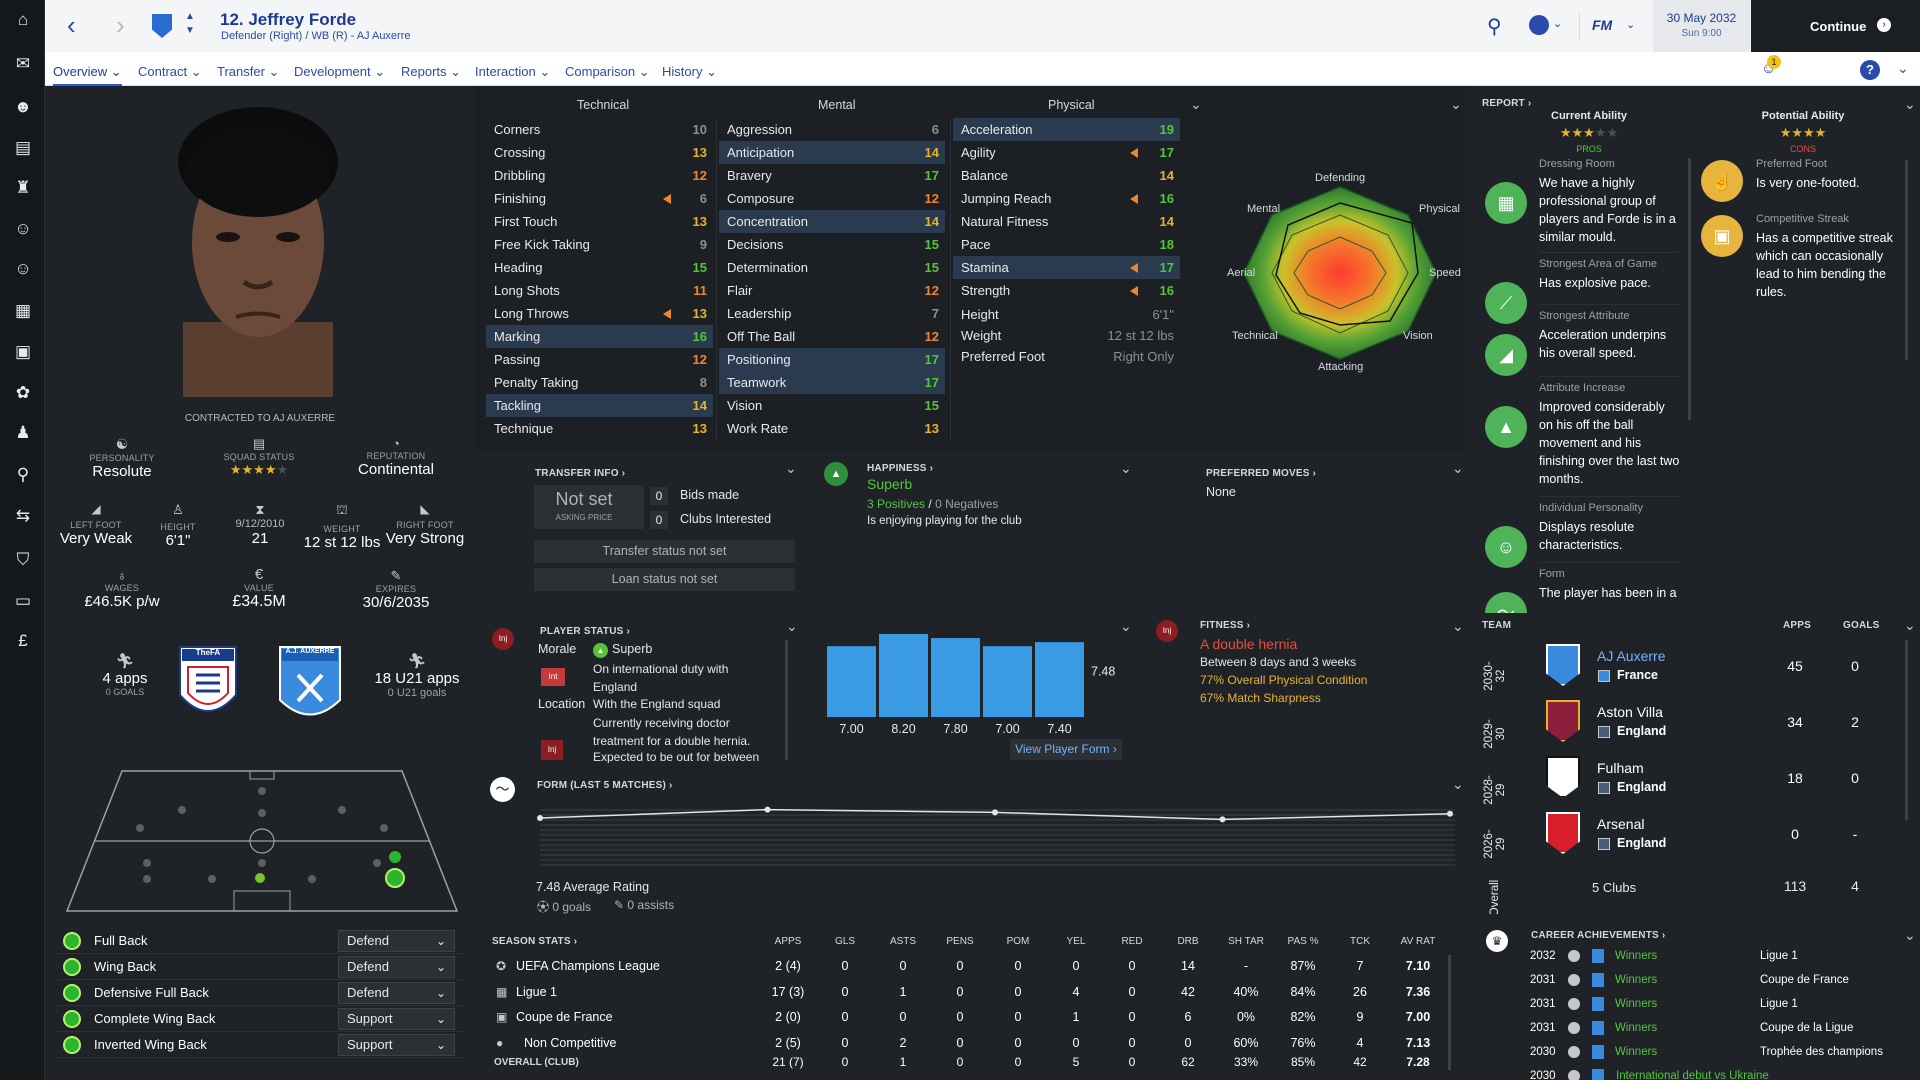  Describe the element at coordinates (599, 405) in the screenshot. I see `attribute-row-tackling: Tackling 14` at that location.